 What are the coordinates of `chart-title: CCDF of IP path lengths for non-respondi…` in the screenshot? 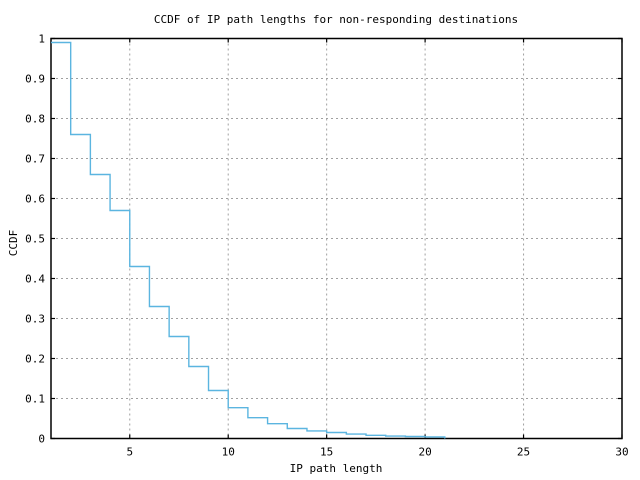 It's located at (336, 19).